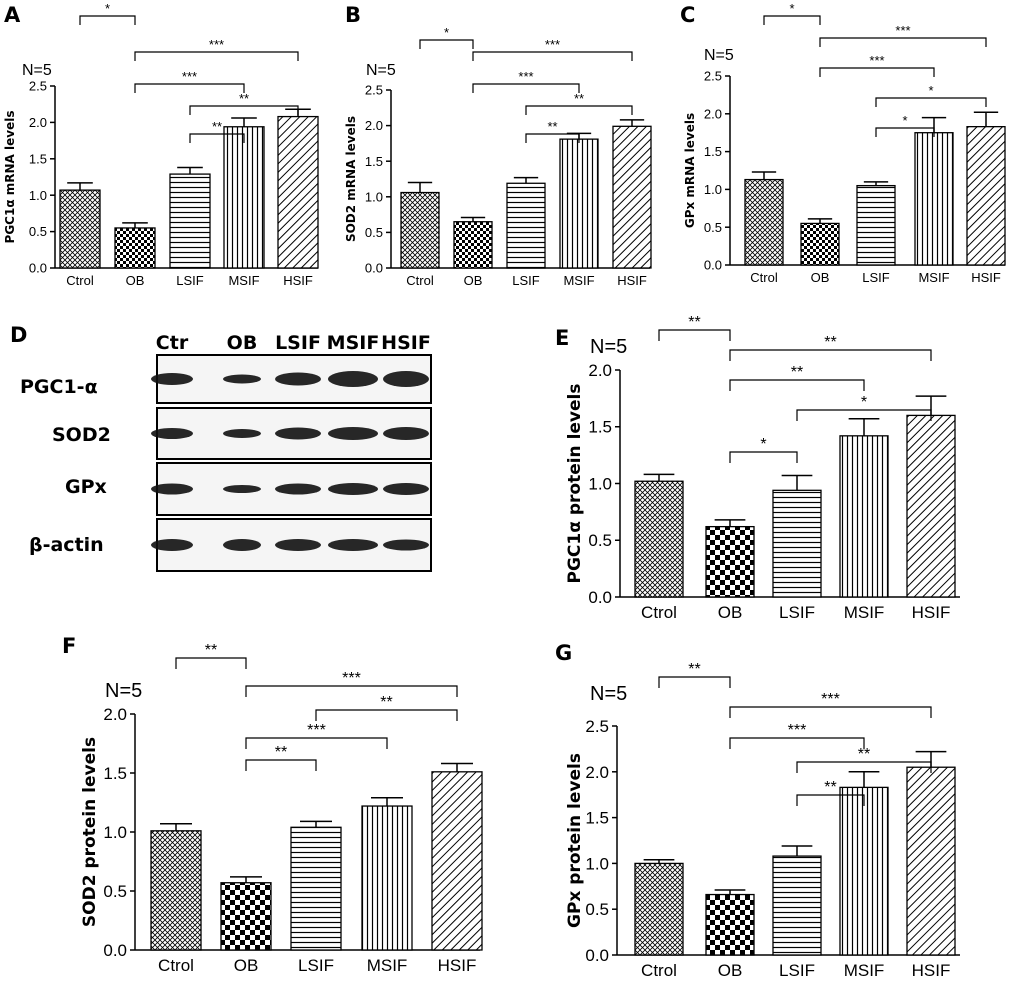 The height and width of the screenshot is (982, 1020). I want to click on panel-letter: F, so click(69, 646).